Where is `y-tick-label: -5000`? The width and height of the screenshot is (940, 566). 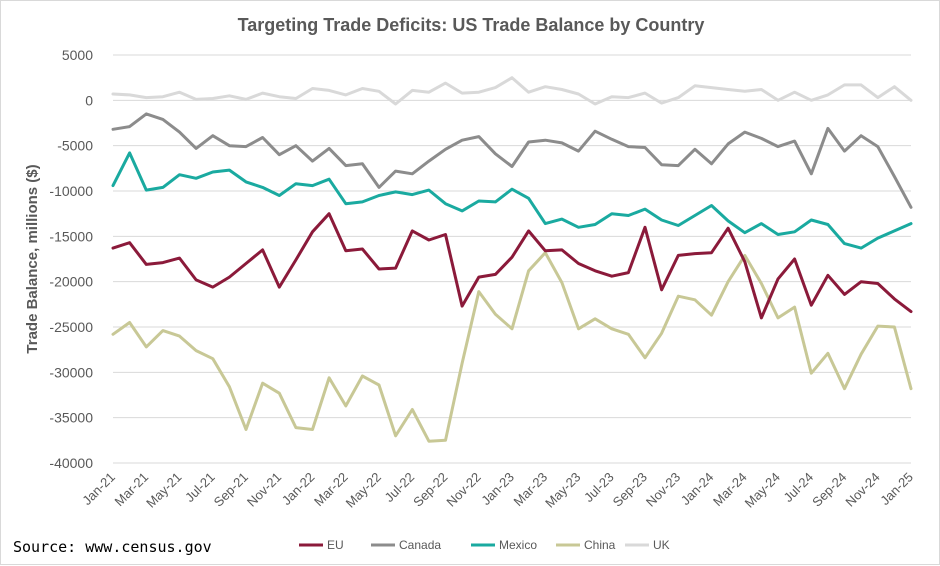 y-tick-label: -5000 is located at coordinates (75, 146).